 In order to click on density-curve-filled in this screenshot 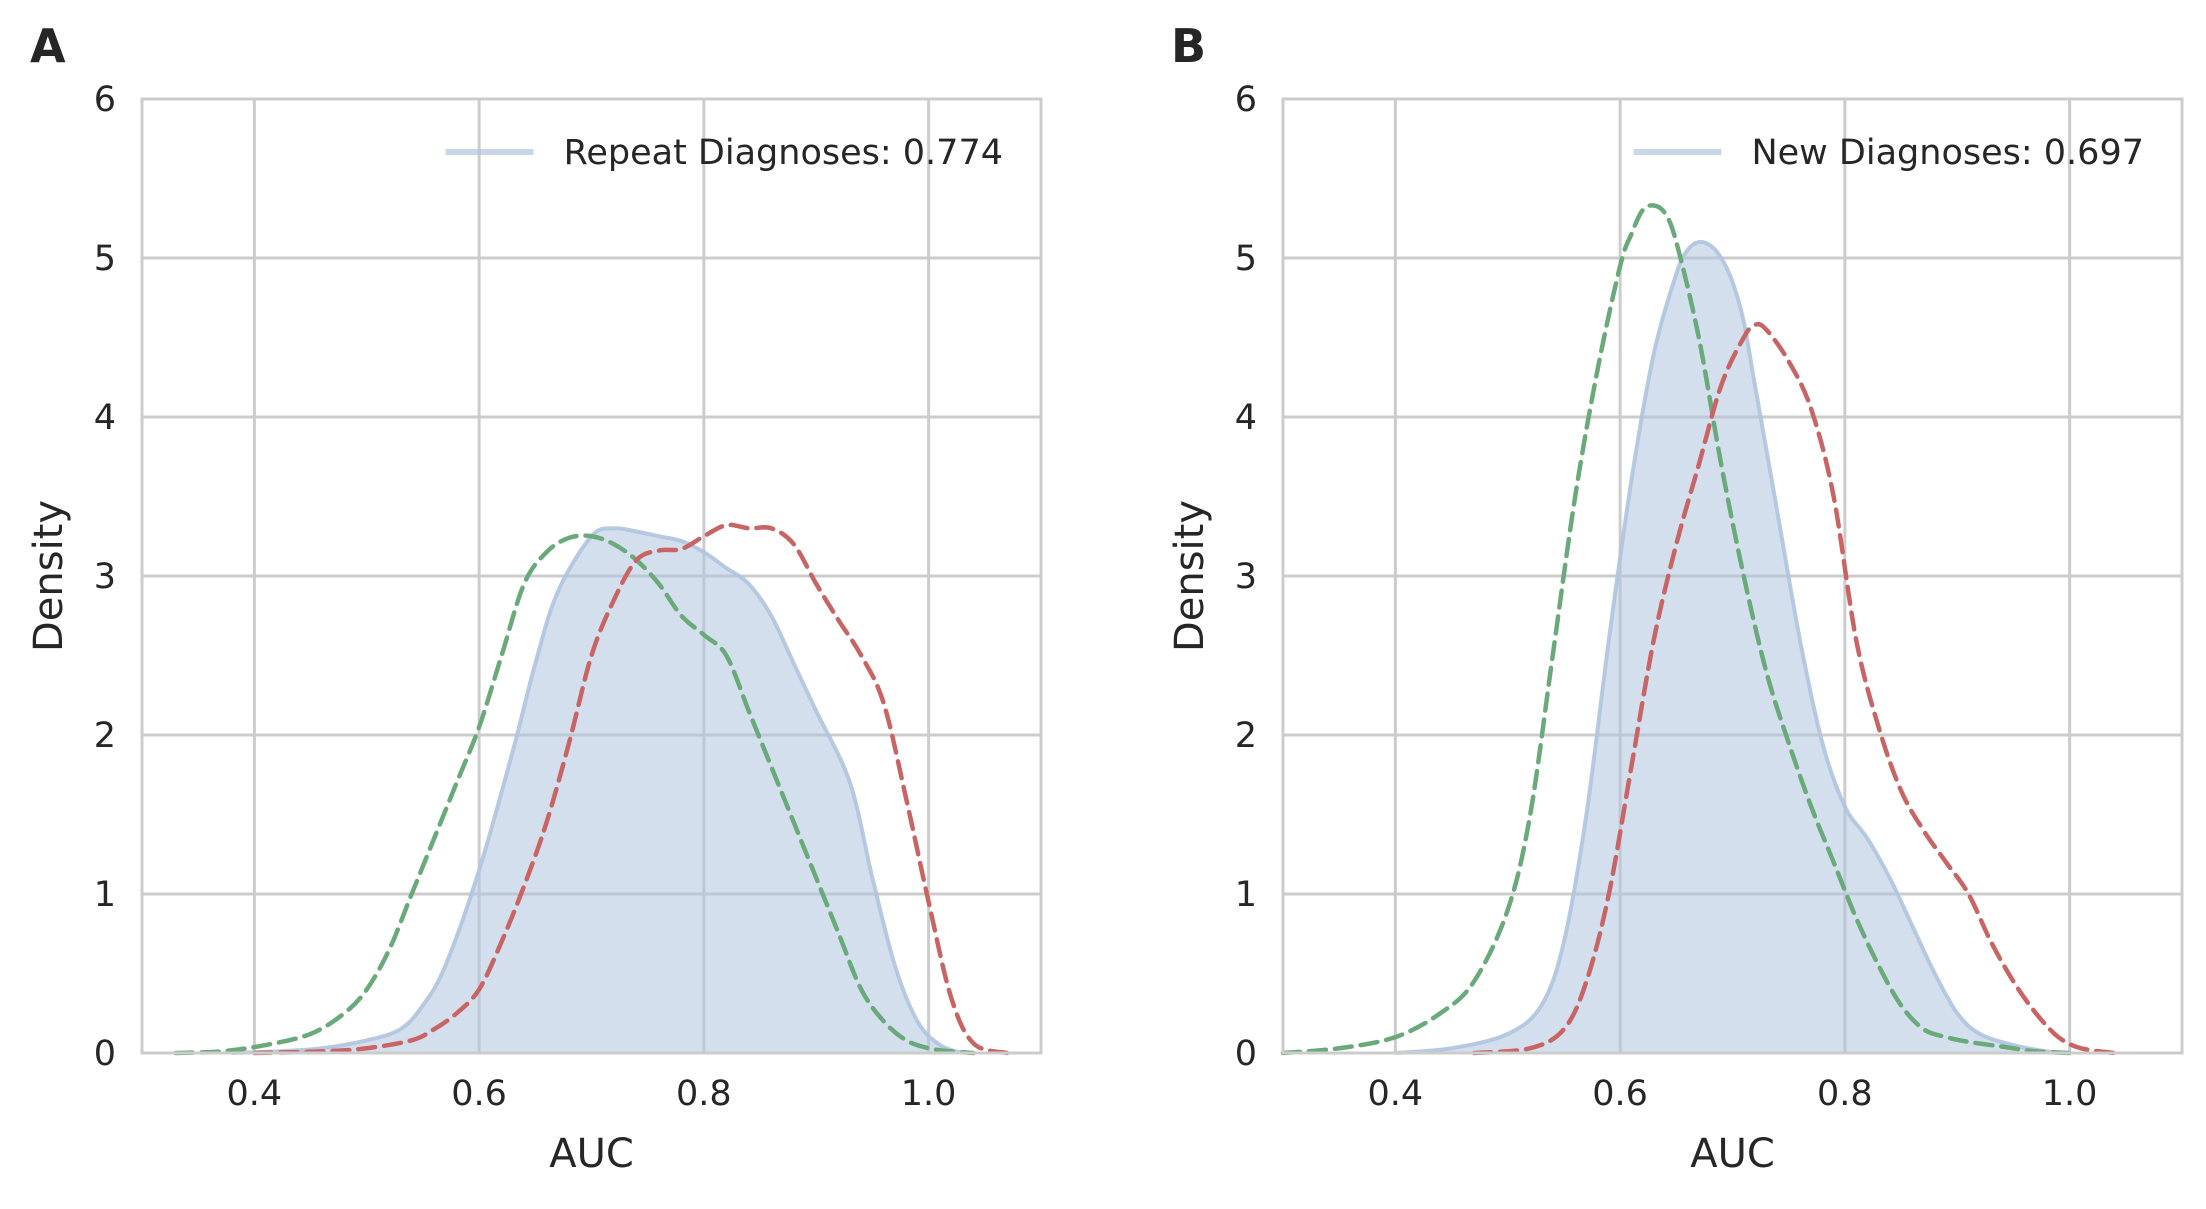, I will do `click(597, 790)`.